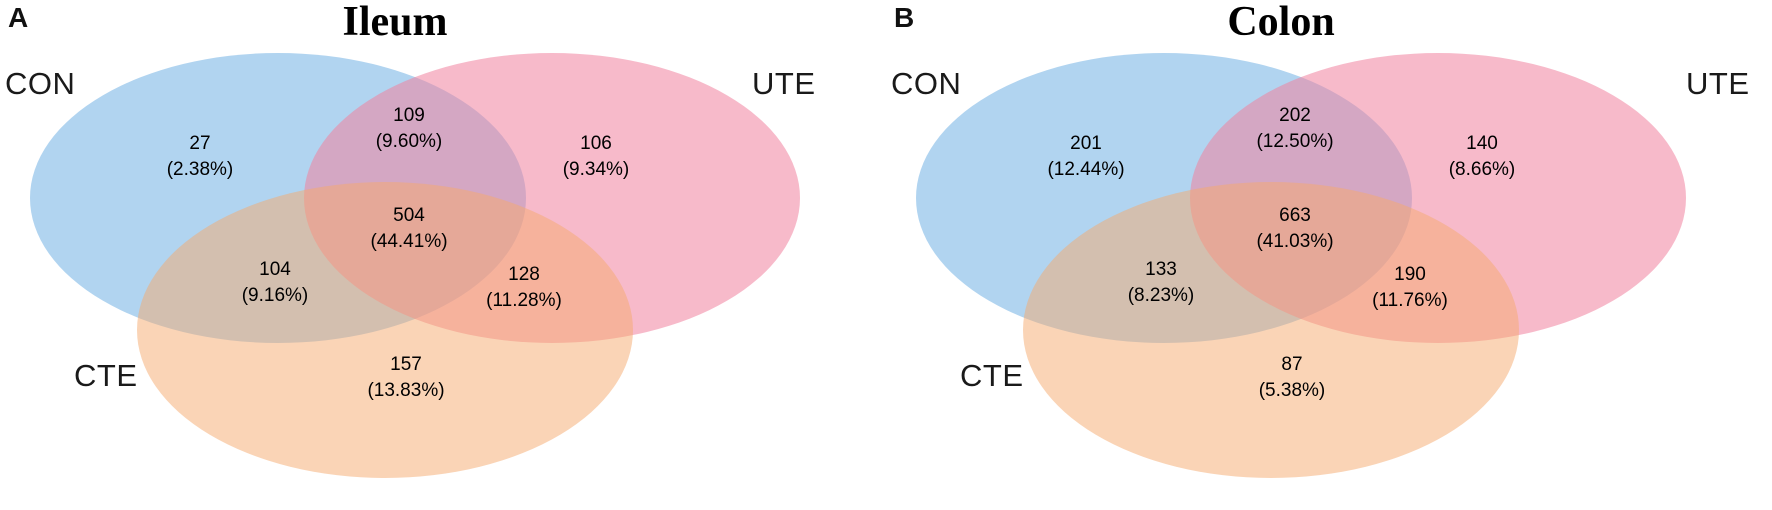 This screenshot has height=510, width=1772. Describe the element at coordinates (275, 283) in the screenshot. I see `region-con-cte: 104 (9.16%)` at that location.